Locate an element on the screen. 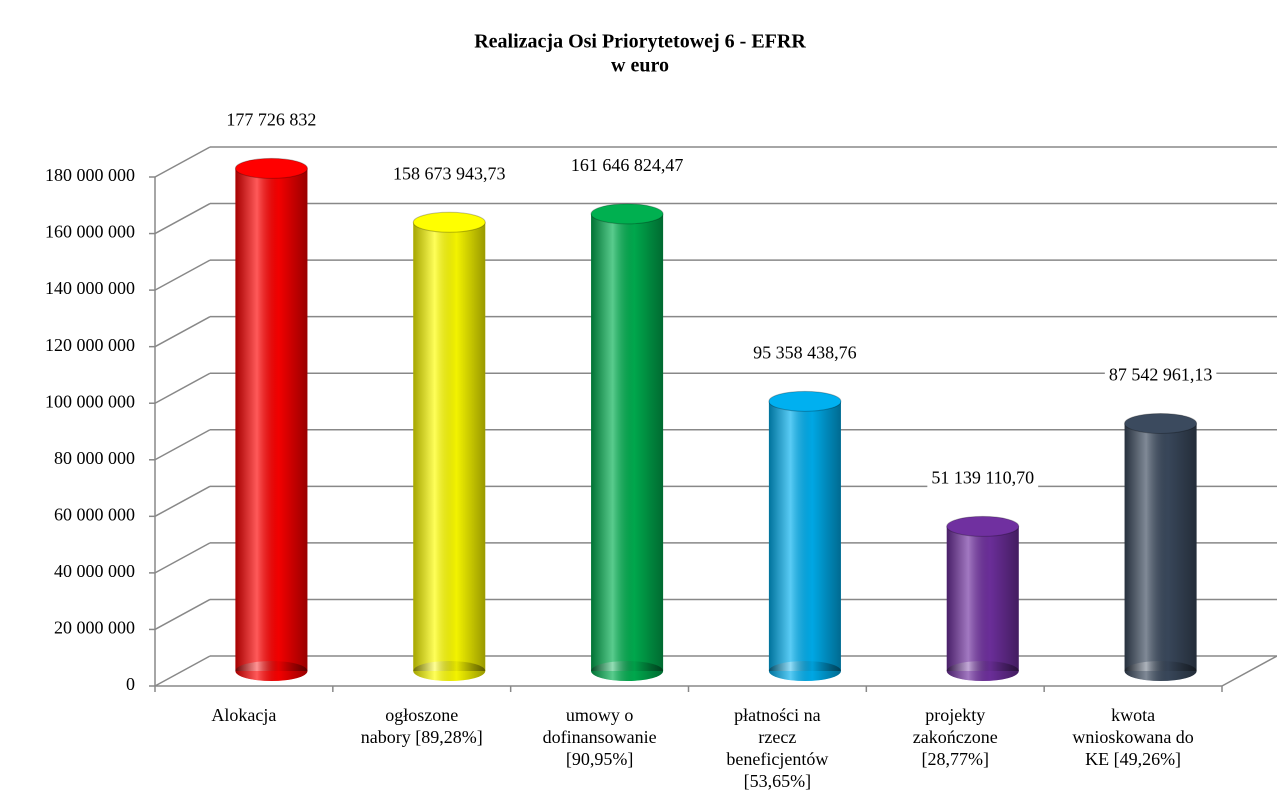  chart-subtitle: w euro is located at coordinates (640, 66).